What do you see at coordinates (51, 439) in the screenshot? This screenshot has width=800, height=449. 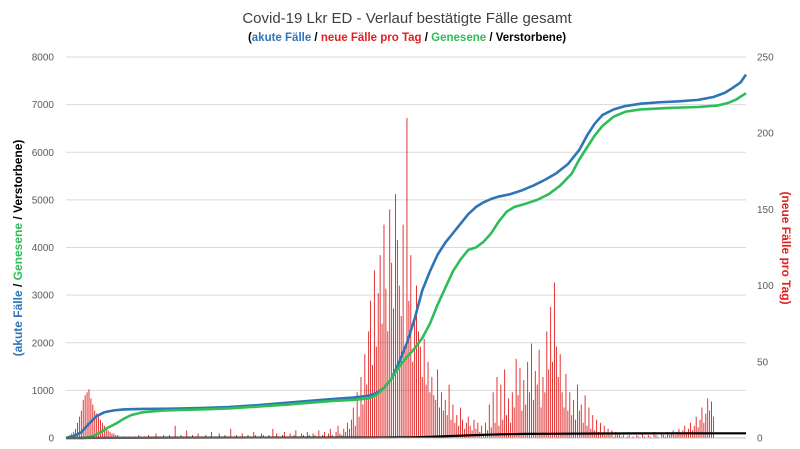 I see `left-tick-label: 0` at bounding box center [51, 439].